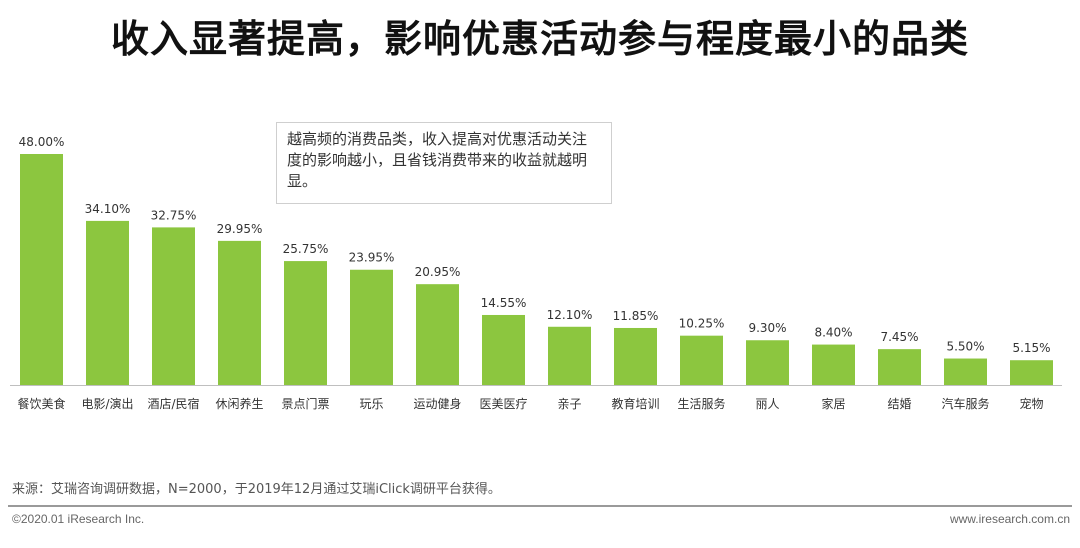 This screenshot has width=1080, height=548. Describe the element at coordinates (636, 316) in the screenshot. I see `data-label: 11.85%` at that location.